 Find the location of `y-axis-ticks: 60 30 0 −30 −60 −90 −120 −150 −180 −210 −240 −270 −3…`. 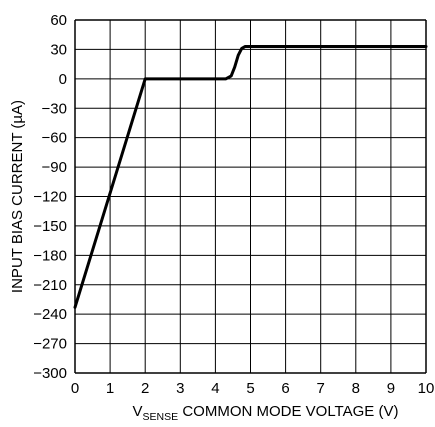

y-axis-ticks: 60 30 0 −30 −60 −90 −120 −150 −180 −210 −240 −270 −3… is located at coordinates (50, 197).